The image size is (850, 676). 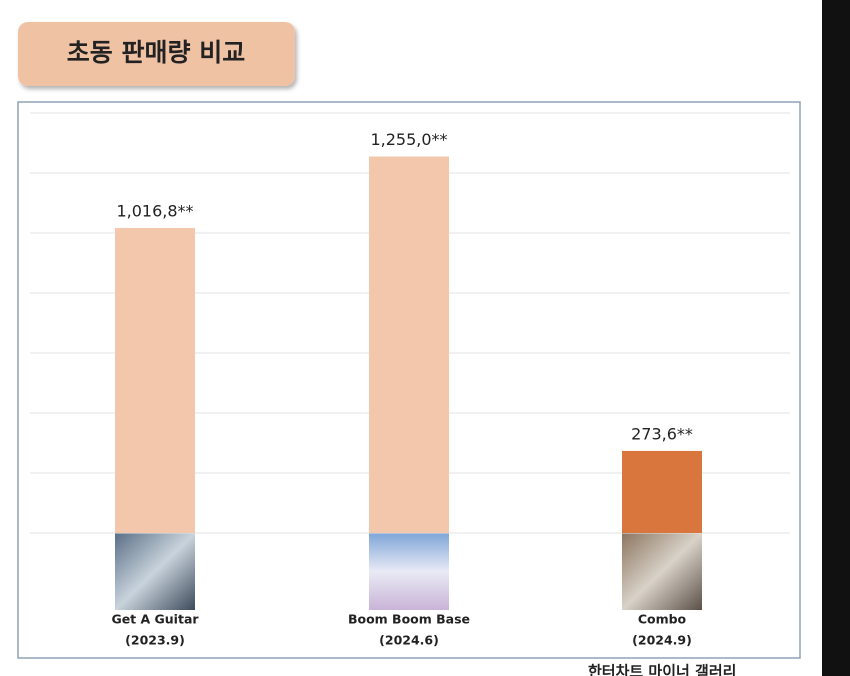 I want to click on title-box, so click(x=156, y=54).